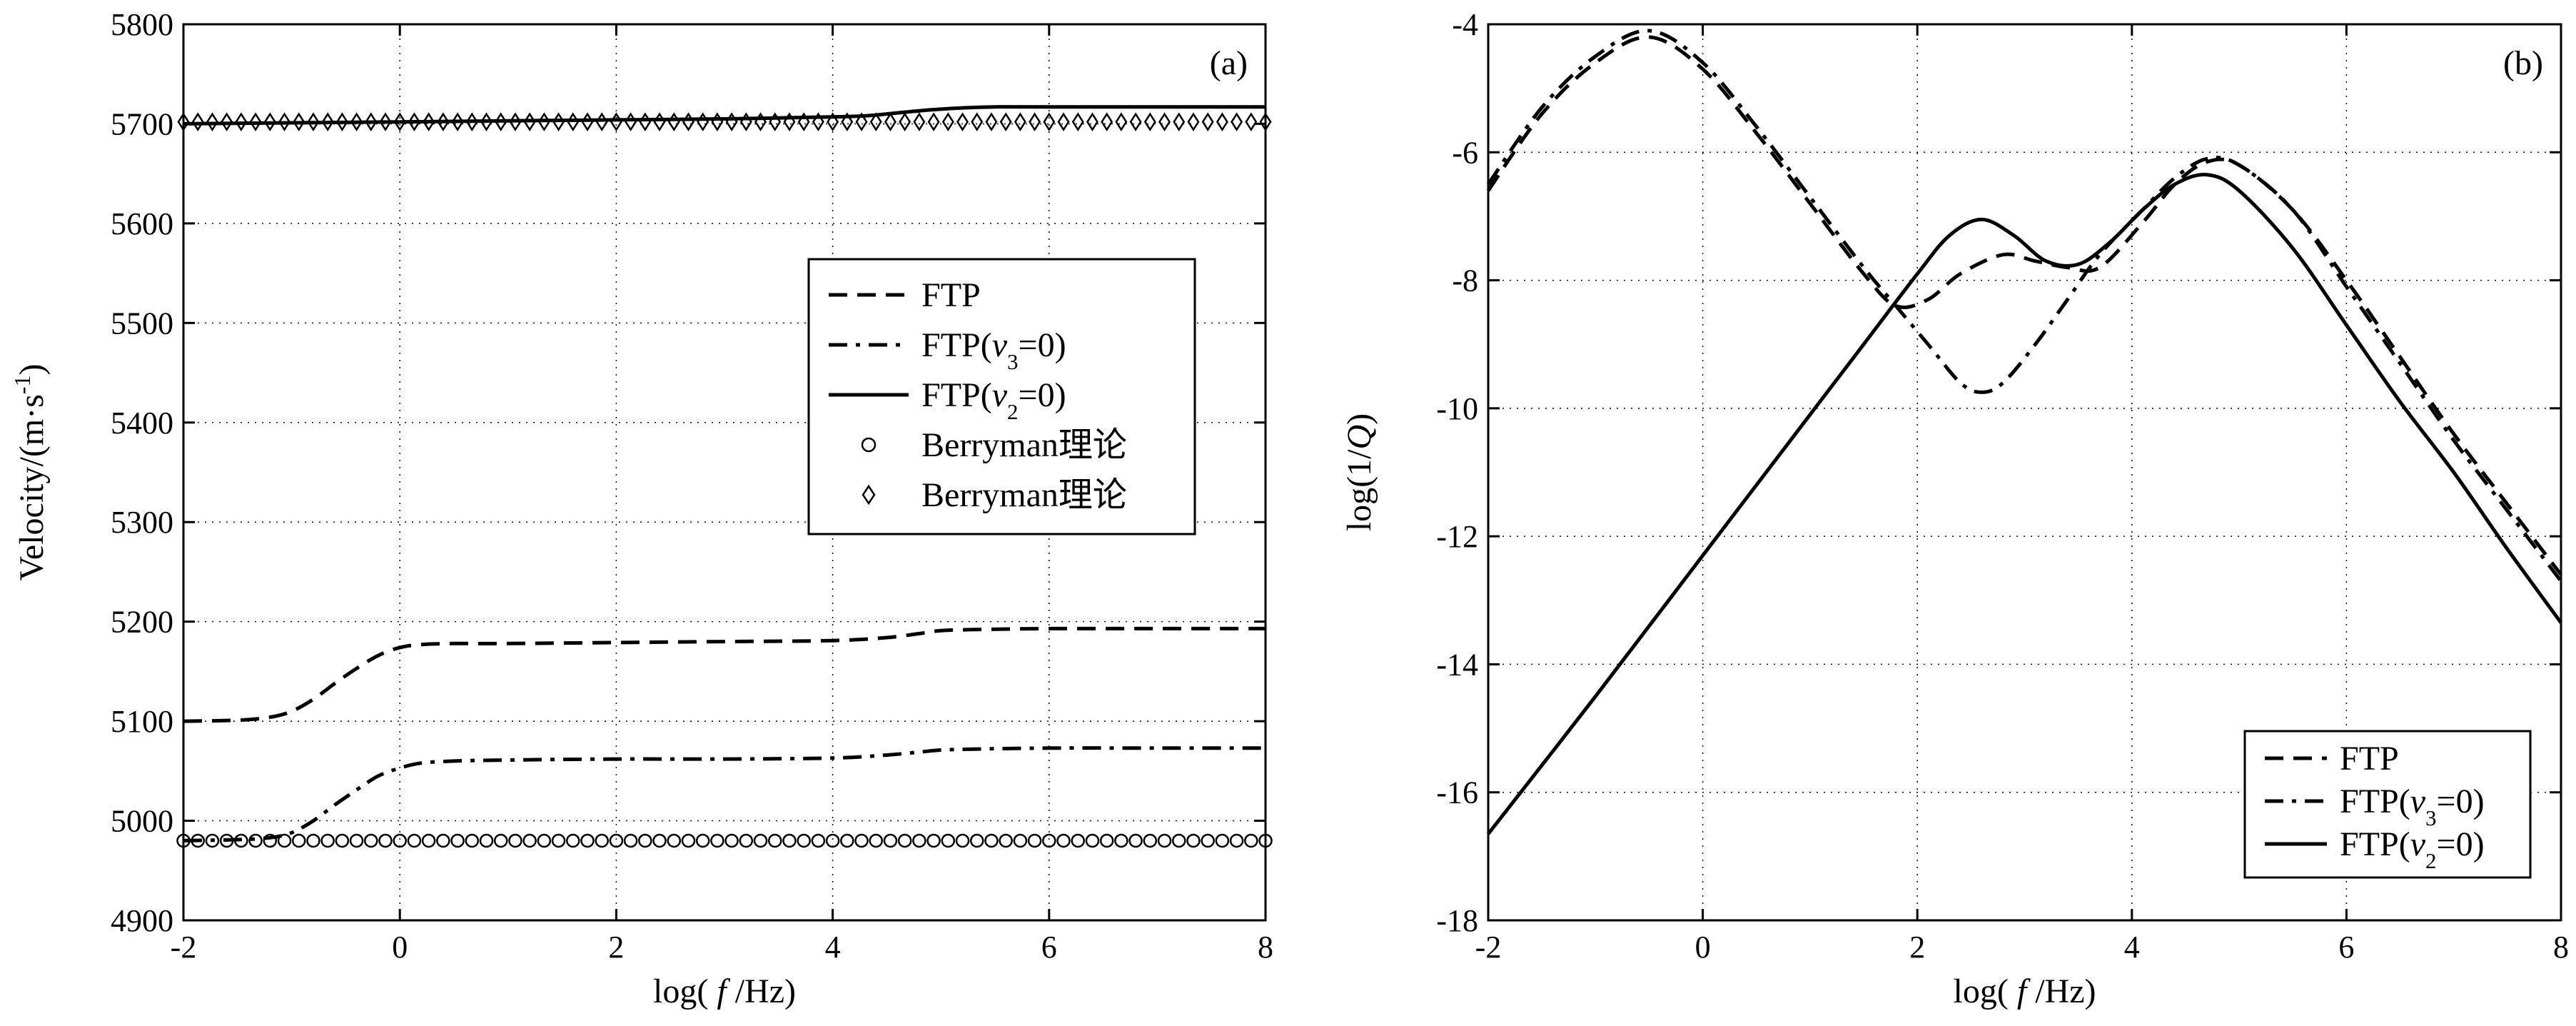 The height and width of the screenshot is (1026, 2576). What do you see at coordinates (2523, 63) in the screenshot?
I see `panel-label: (b)` at bounding box center [2523, 63].